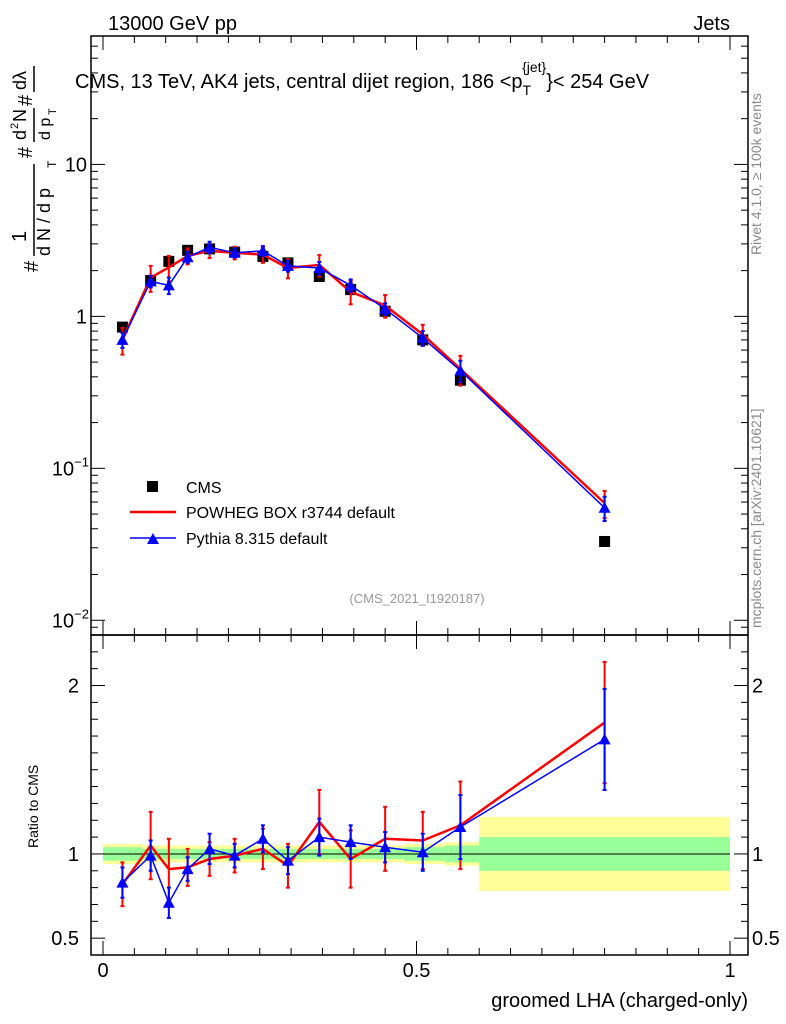 The height and width of the screenshot is (1024, 786). What do you see at coordinates (363, 803) in the screenshot?
I see `ratio-powheg-line` at bounding box center [363, 803].